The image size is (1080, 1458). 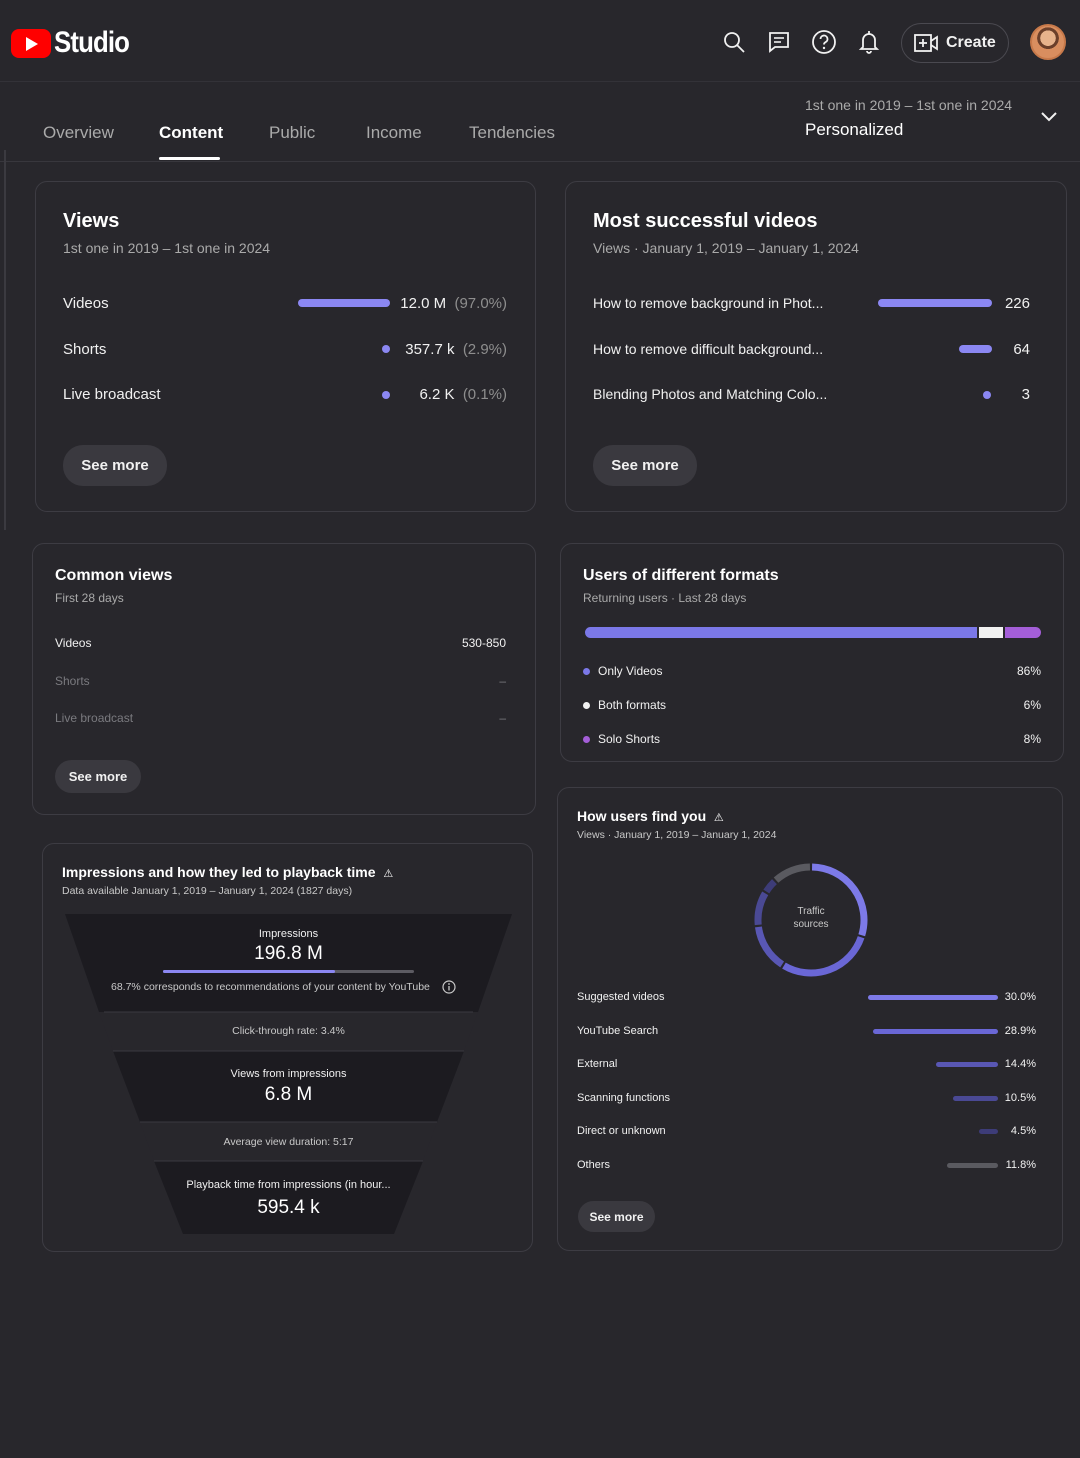 I want to click on funnel-shape, so click(x=288, y=1074).